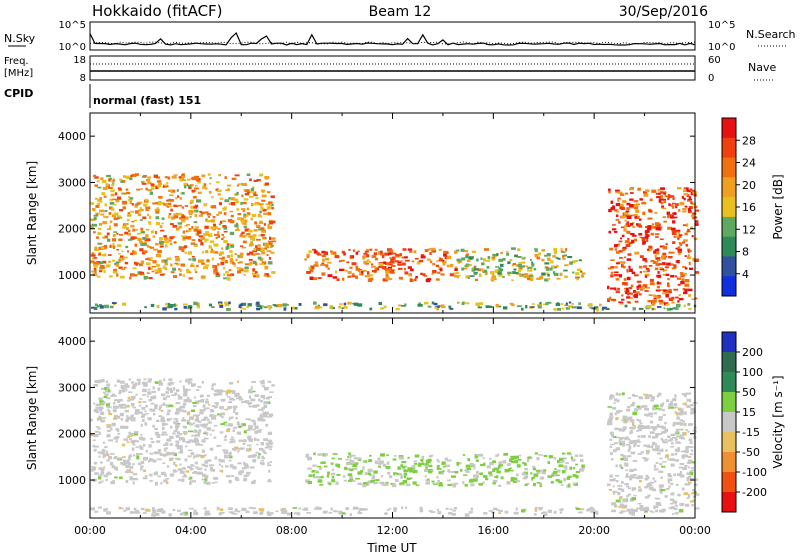  I want to click on frequency-unit-label: [MHz], so click(18, 73).